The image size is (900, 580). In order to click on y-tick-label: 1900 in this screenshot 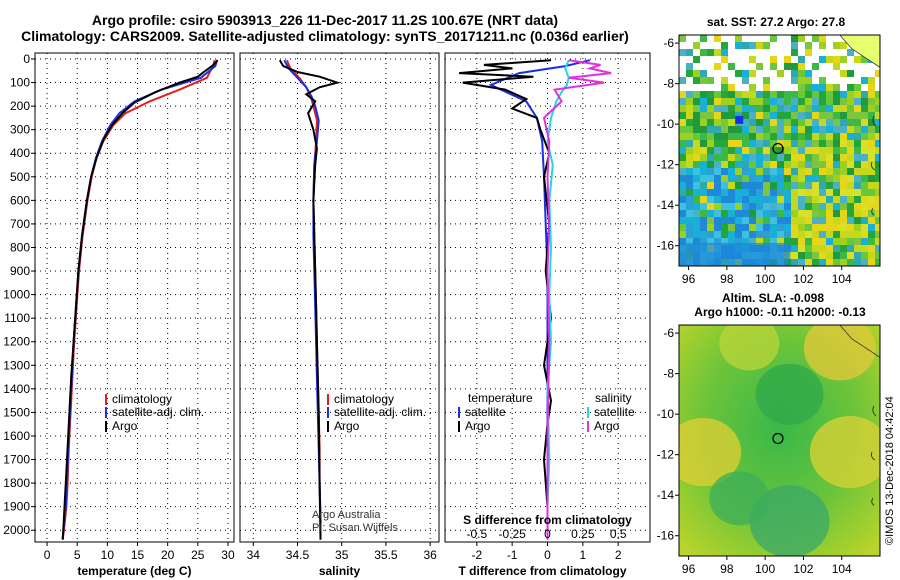, I will do `click(16, 507)`.